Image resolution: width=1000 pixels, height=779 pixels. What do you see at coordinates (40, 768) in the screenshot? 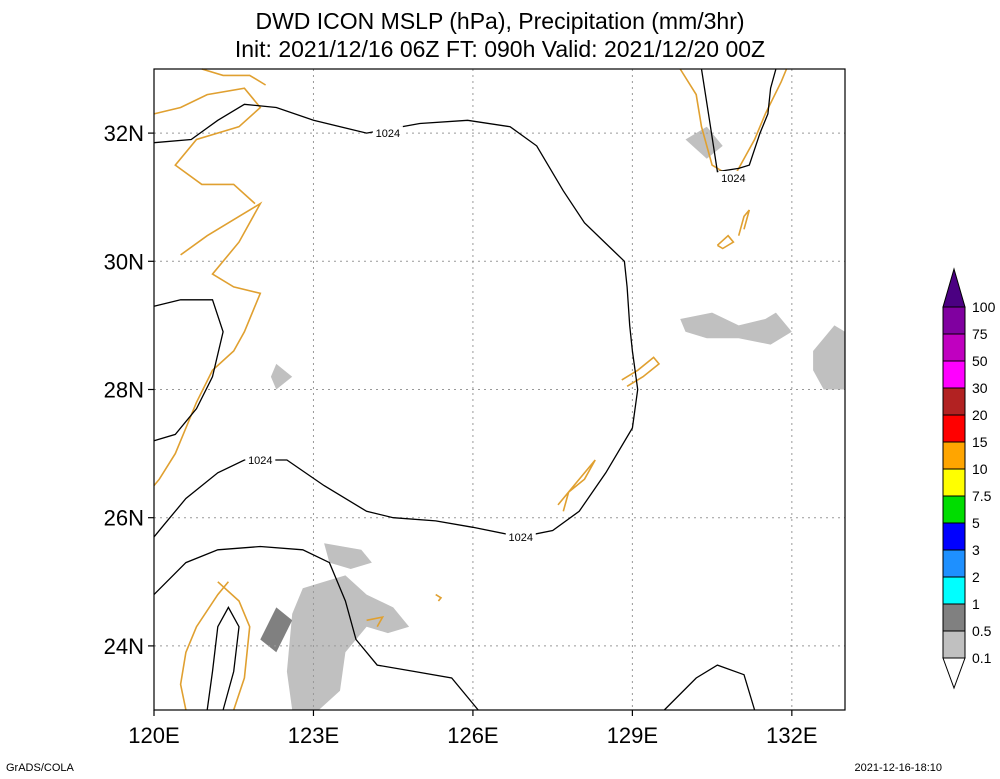
I see `footer-software-label: GrADS/COLA` at bounding box center [40, 768].